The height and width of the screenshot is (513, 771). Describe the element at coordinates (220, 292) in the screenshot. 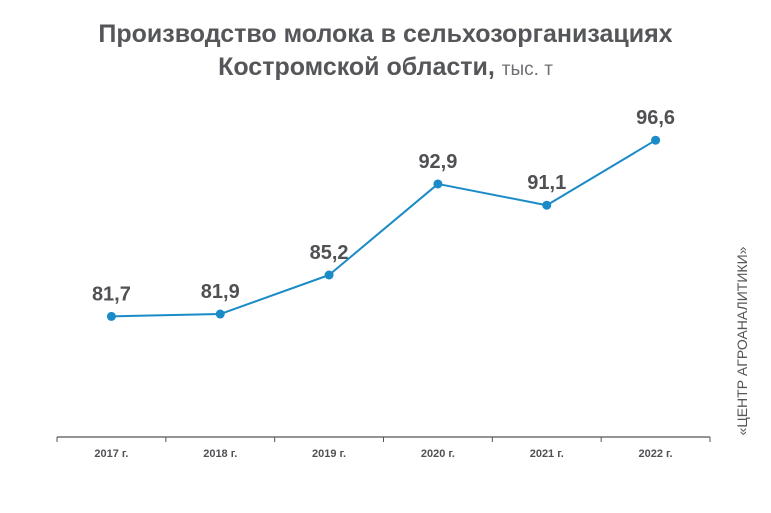

I see `data-label: 81,9` at that location.